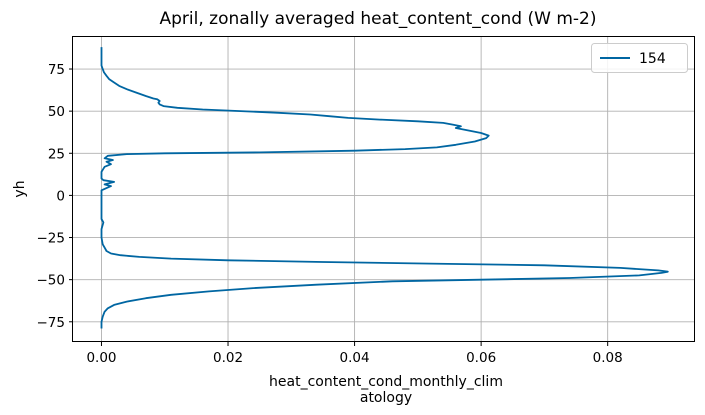  What do you see at coordinates (51, 281) in the screenshot?
I see `y-tick-label: −50` at bounding box center [51, 281].